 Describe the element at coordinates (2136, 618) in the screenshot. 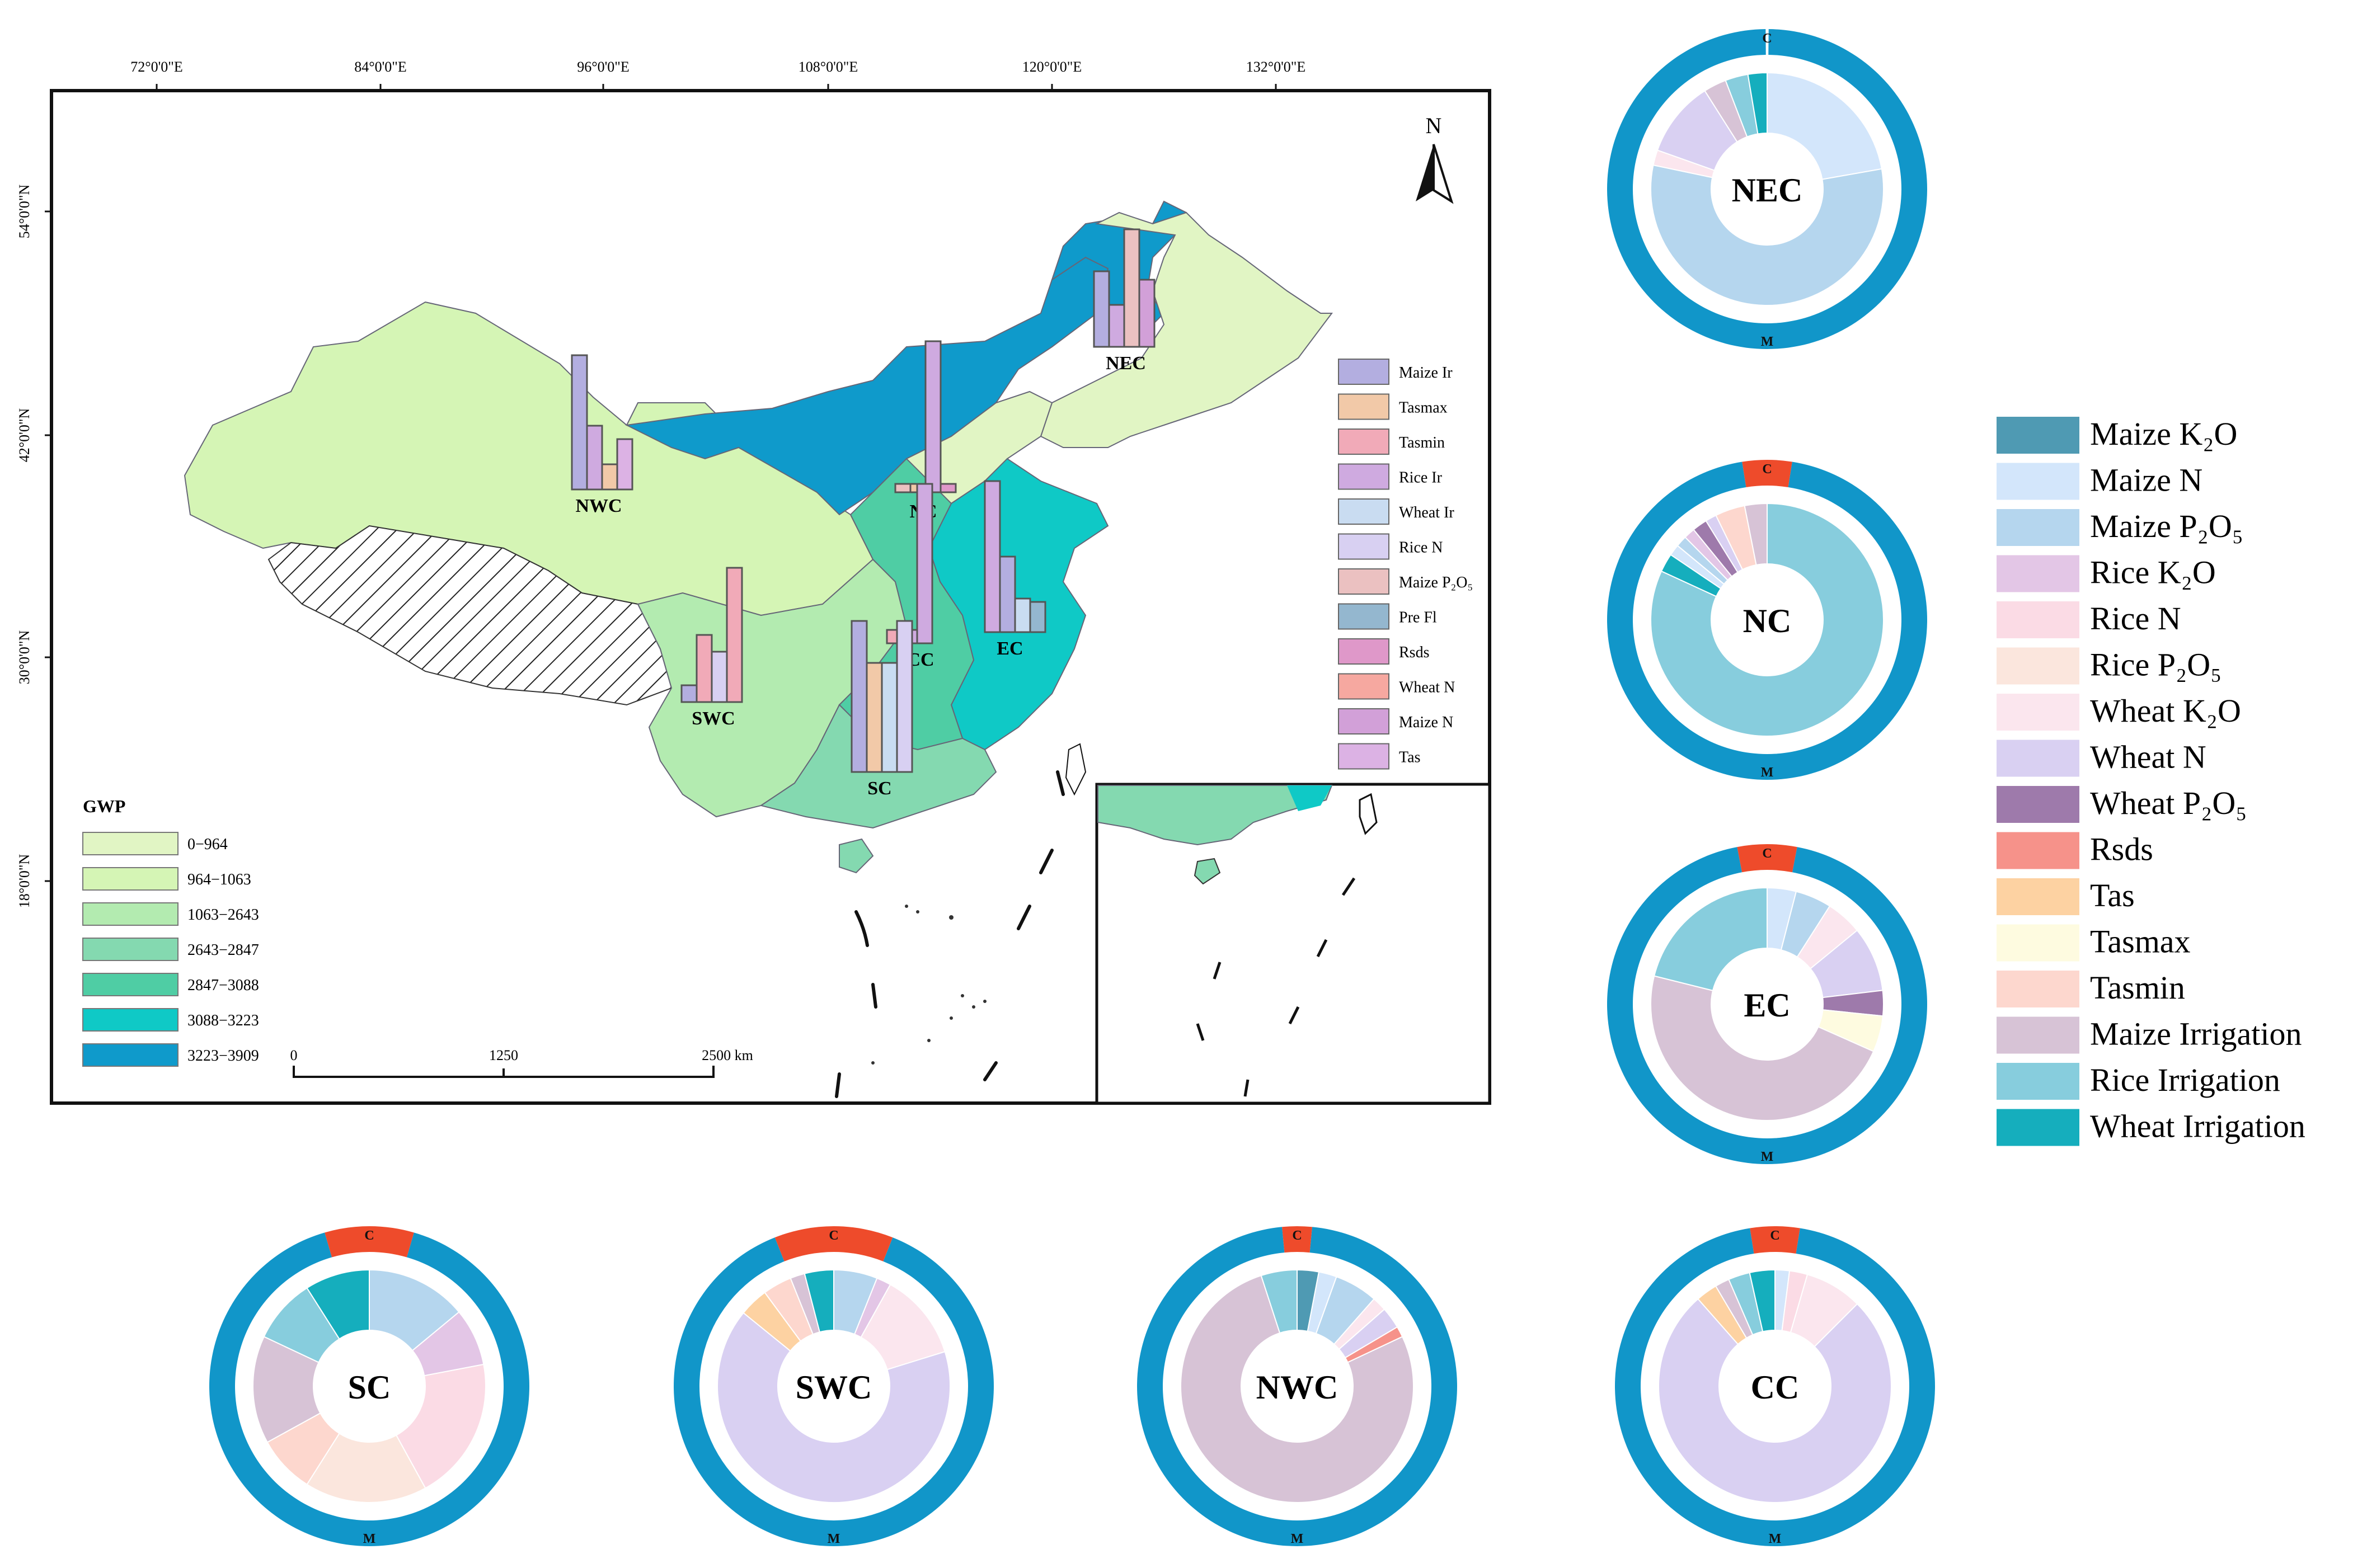

I see `series-legend-label: Rice N` at that location.